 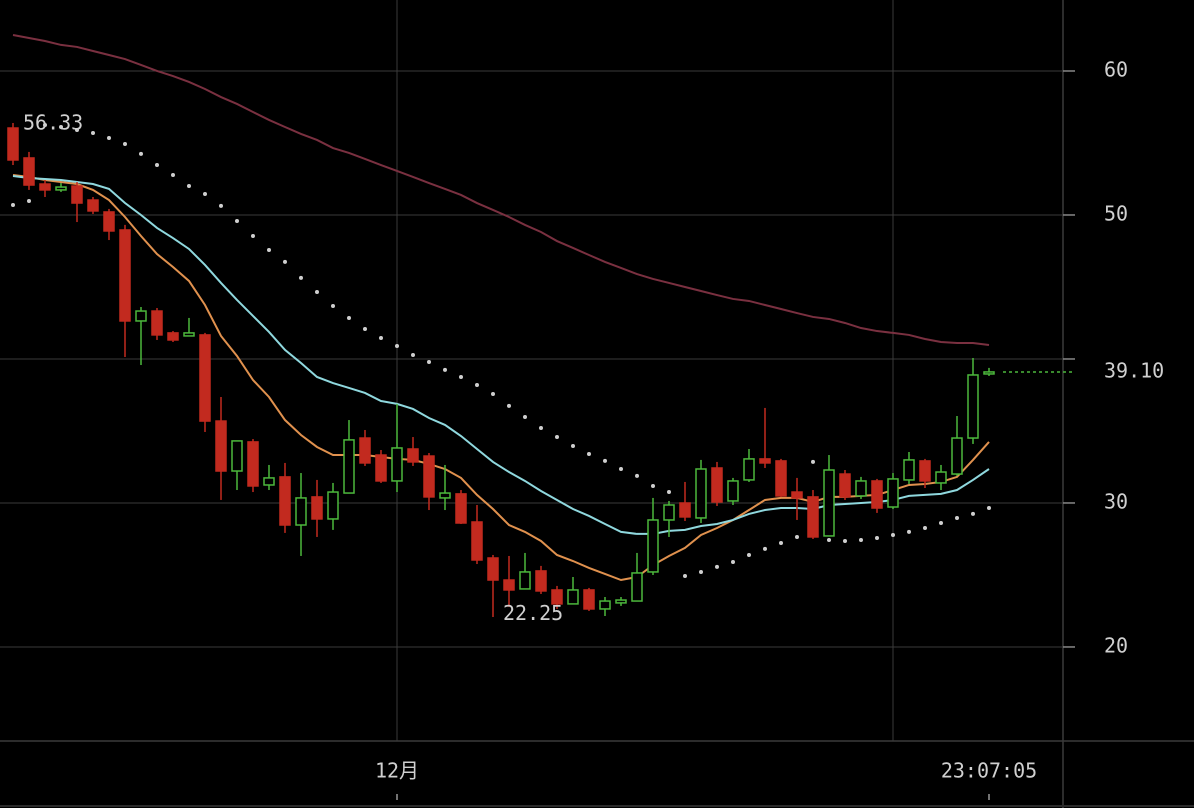 What do you see at coordinates (1116, 645) in the screenshot?
I see `y-tick-label: 20` at bounding box center [1116, 645].